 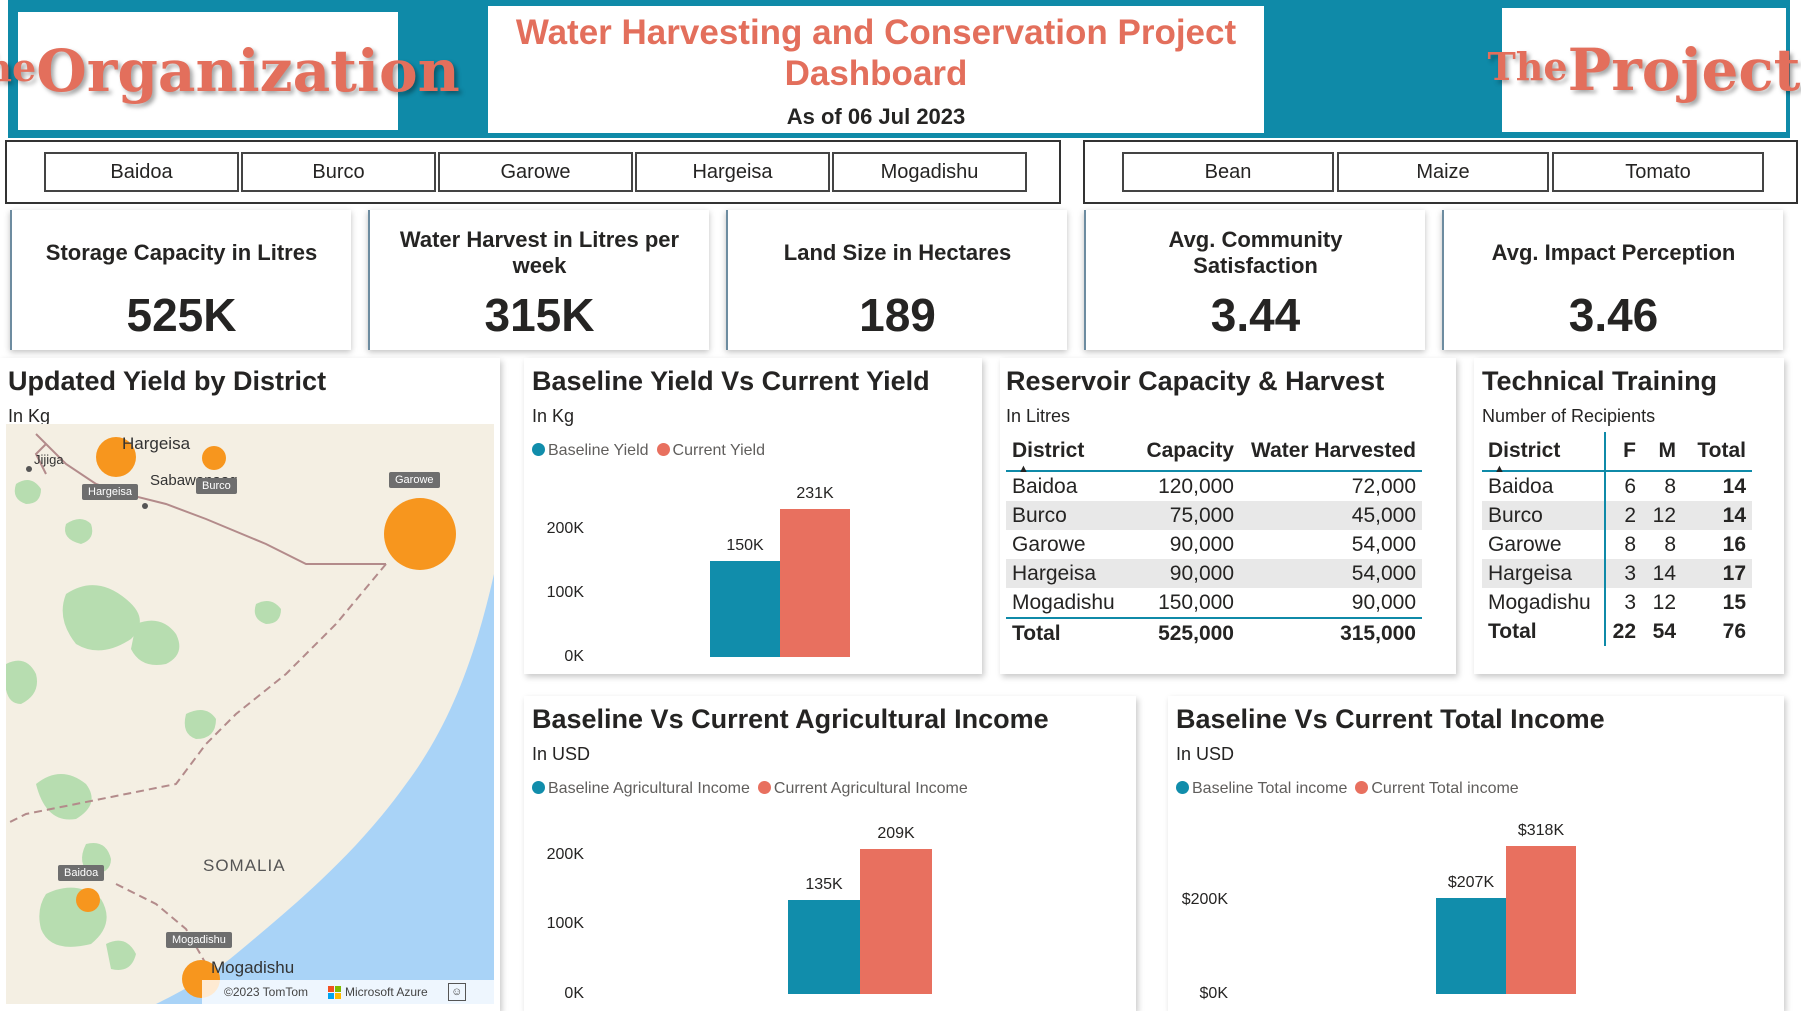 I want to click on data-label-current-yield: 231K, so click(x=815, y=494).